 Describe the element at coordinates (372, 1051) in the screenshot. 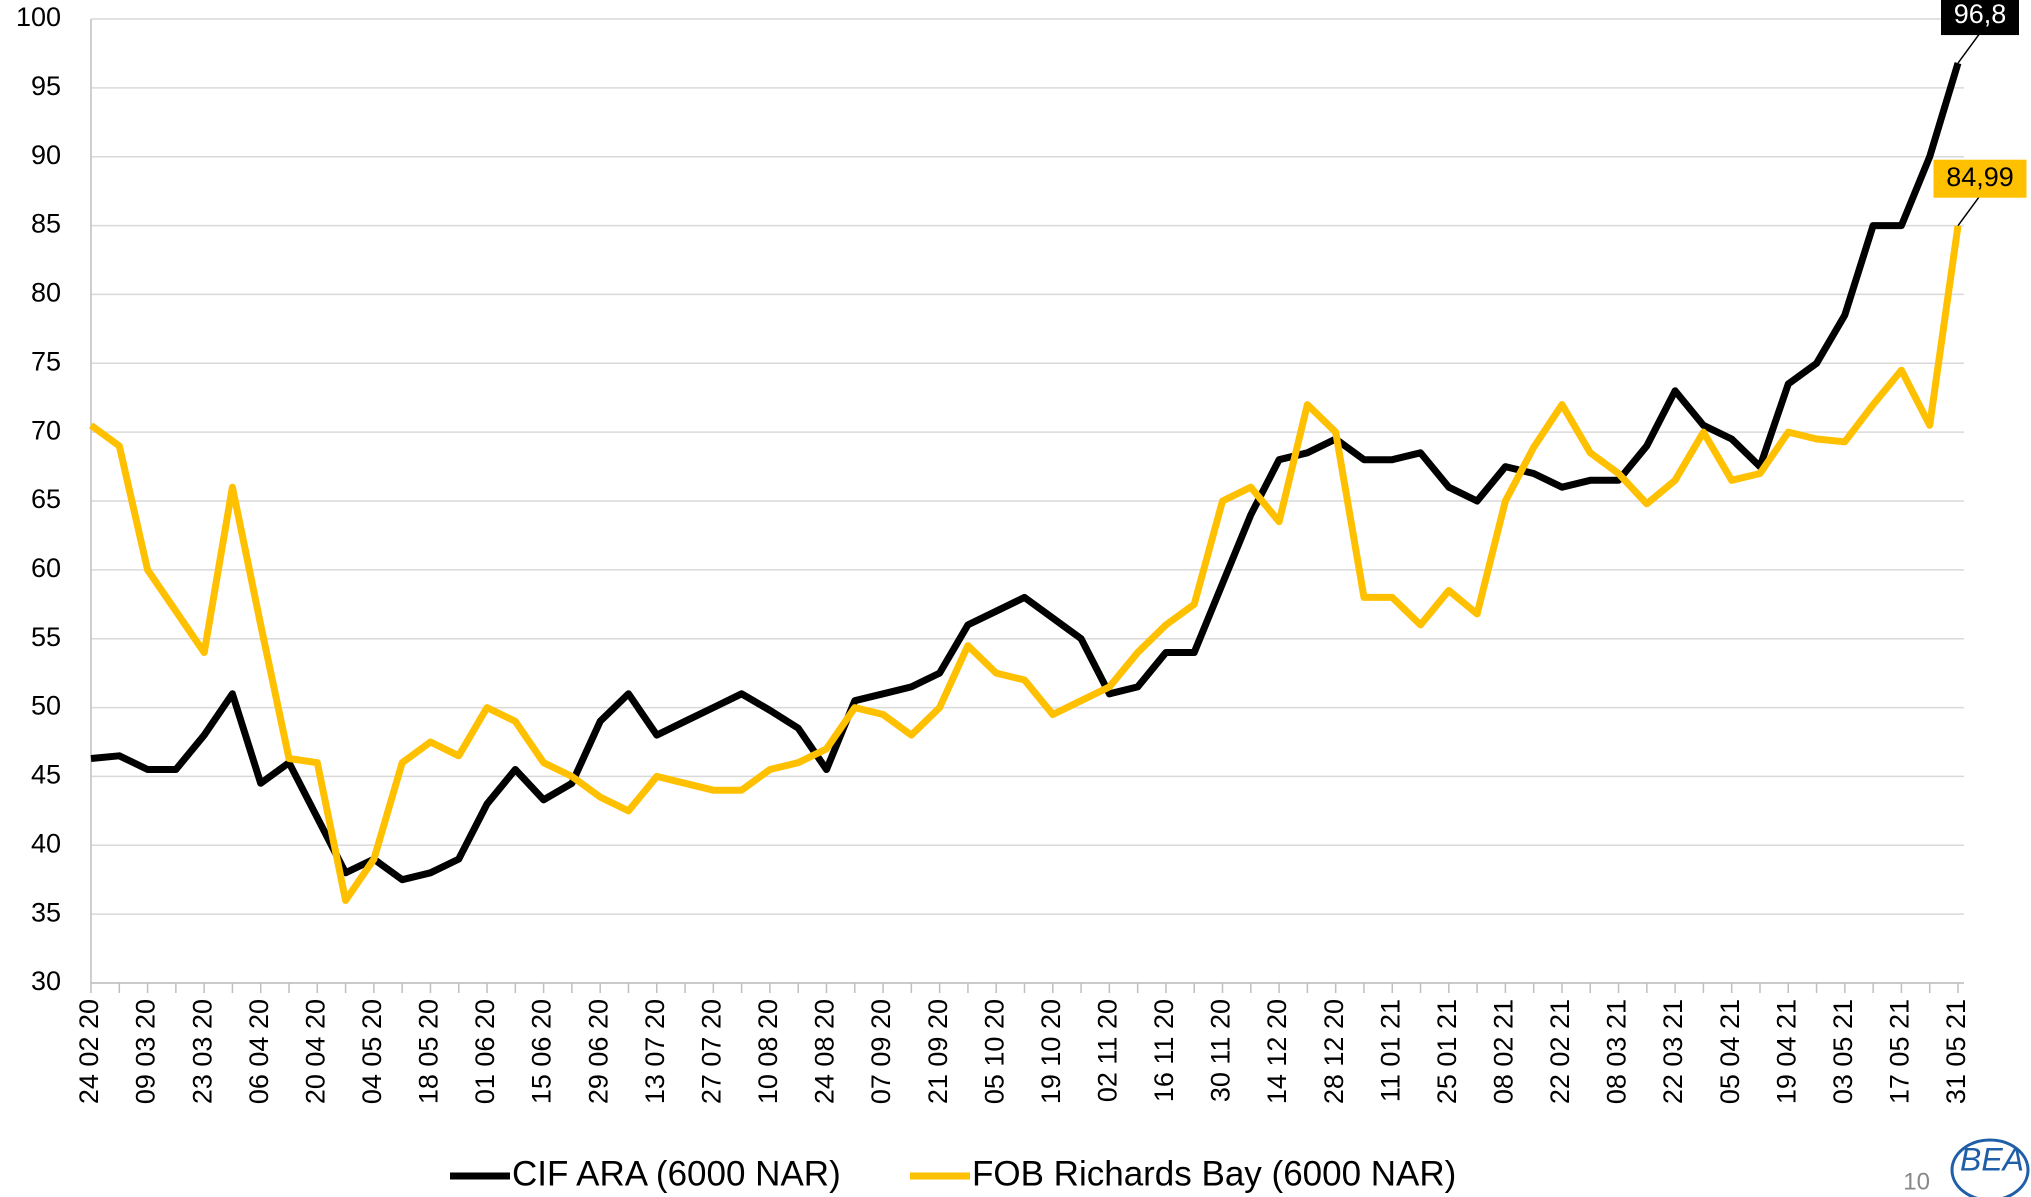

I see `x-tick-label: 04 05 20` at that location.